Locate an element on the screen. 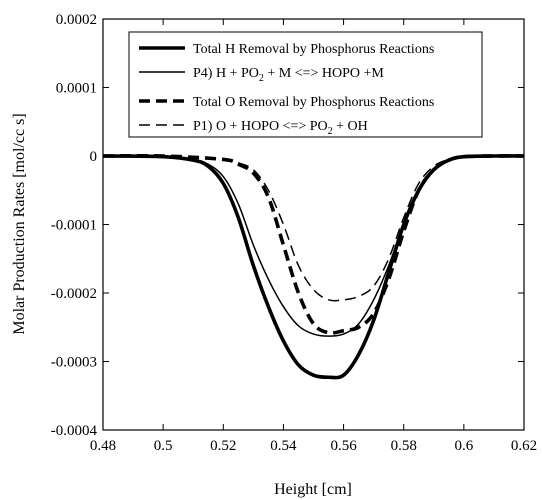  y-tick-label: -0.0002 is located at coordinates (74, 294).